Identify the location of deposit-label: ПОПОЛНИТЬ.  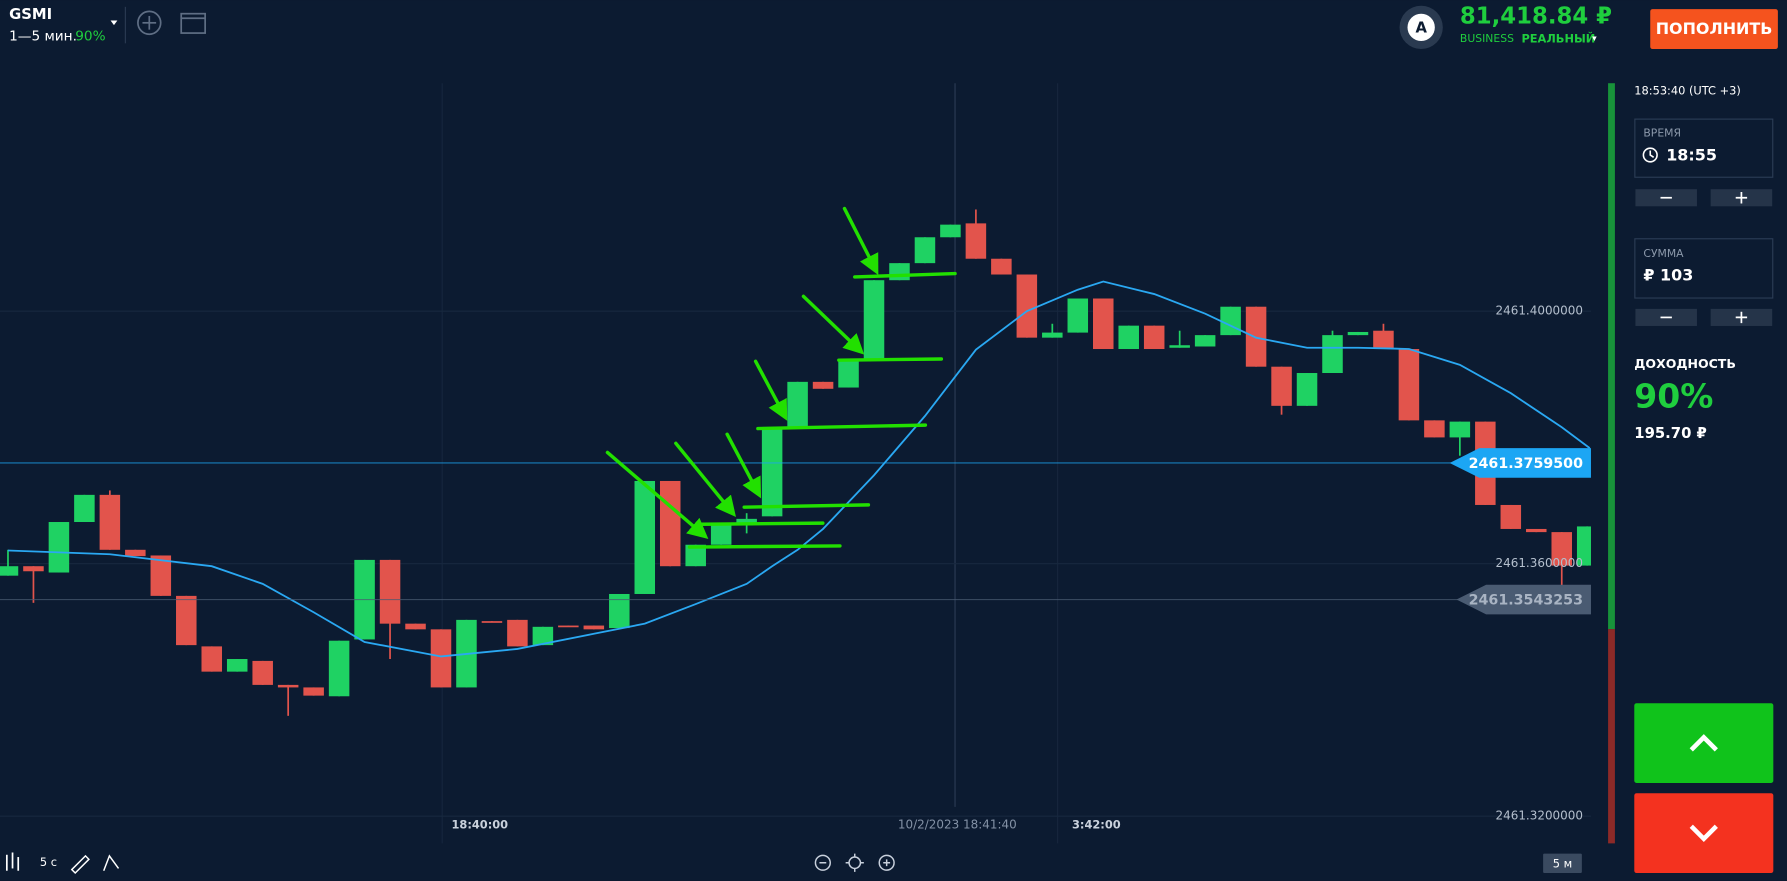
(1714, 28).